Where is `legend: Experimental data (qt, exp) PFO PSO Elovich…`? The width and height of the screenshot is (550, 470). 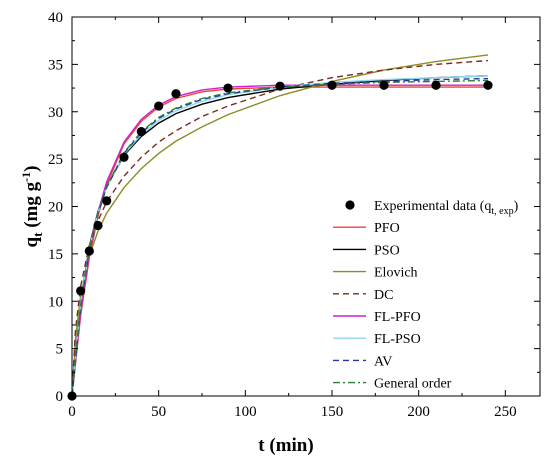
legend: Experimental data (qt, exp) PFO PSO Elovich… is located at coordinates (426, 295).